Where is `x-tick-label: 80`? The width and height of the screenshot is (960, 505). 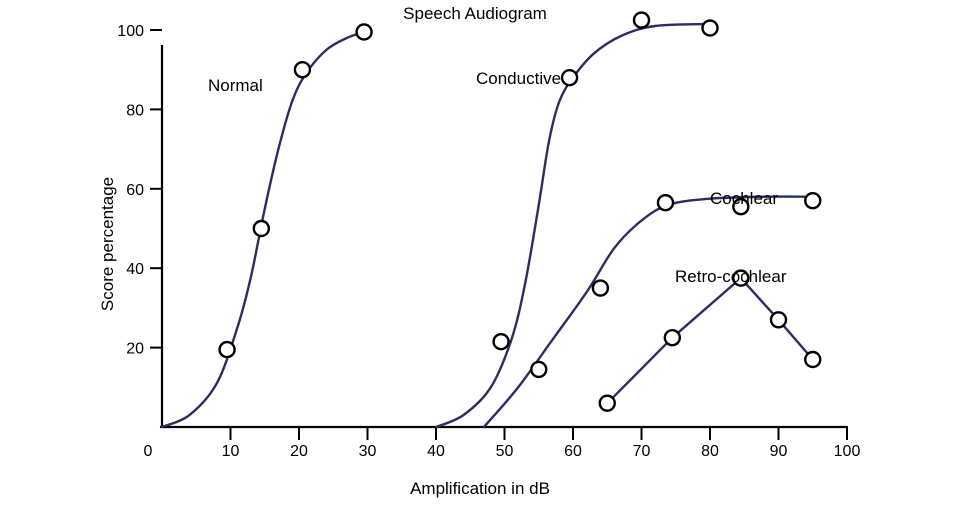 x-tick-label: 80 is located at coordinates (710, 451).